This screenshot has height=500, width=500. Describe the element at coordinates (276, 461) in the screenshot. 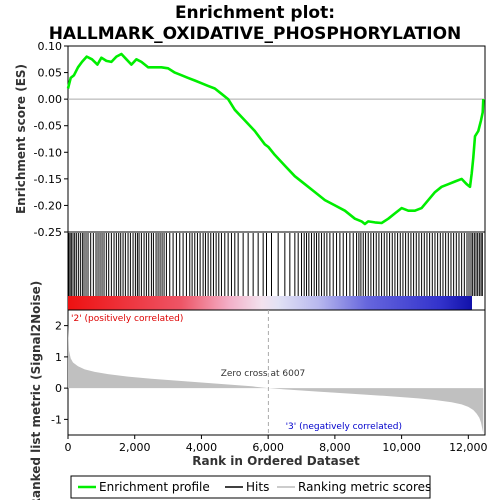

I see `x-axis-label: Rank in Ordered Dataset` at that location.